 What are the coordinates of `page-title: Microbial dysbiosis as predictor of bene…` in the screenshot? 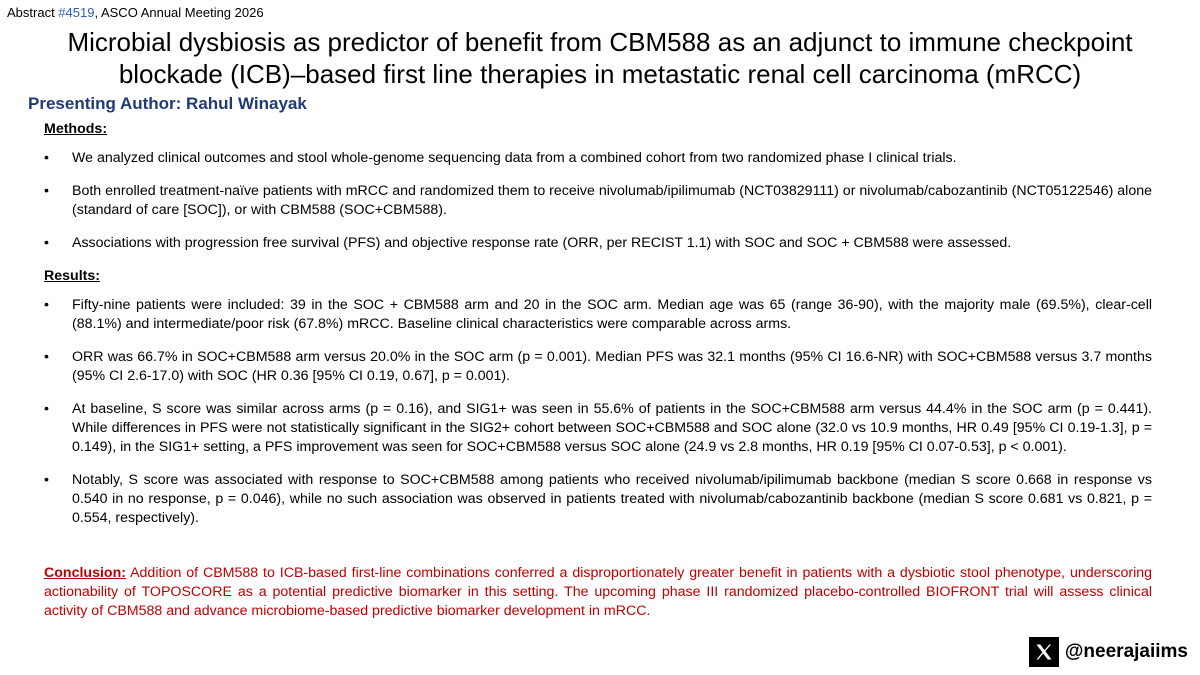 It's located at (600, 58).